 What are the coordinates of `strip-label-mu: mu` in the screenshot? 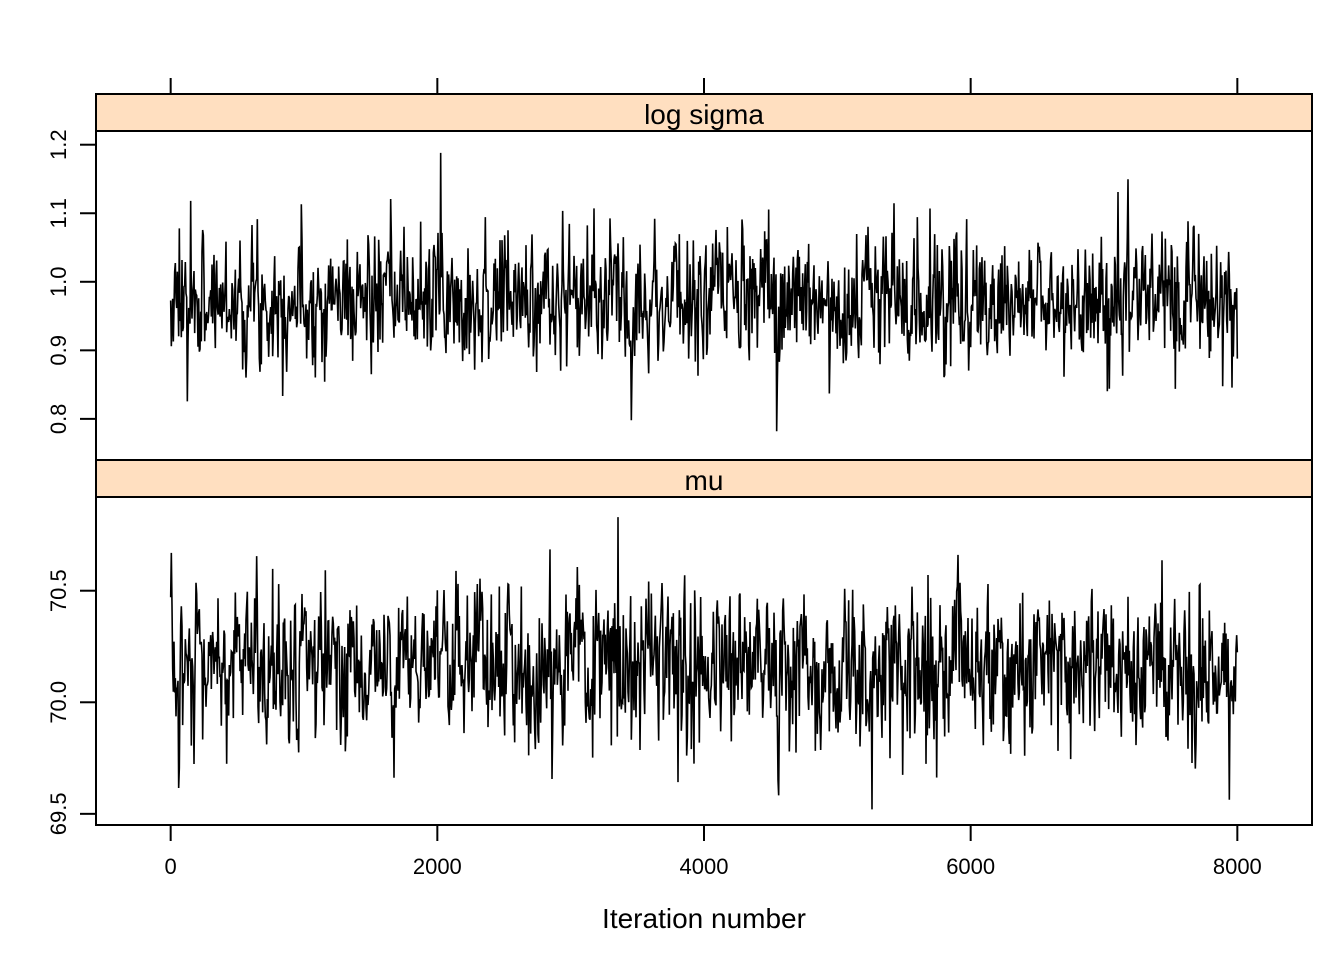 It's located at (704, 480).